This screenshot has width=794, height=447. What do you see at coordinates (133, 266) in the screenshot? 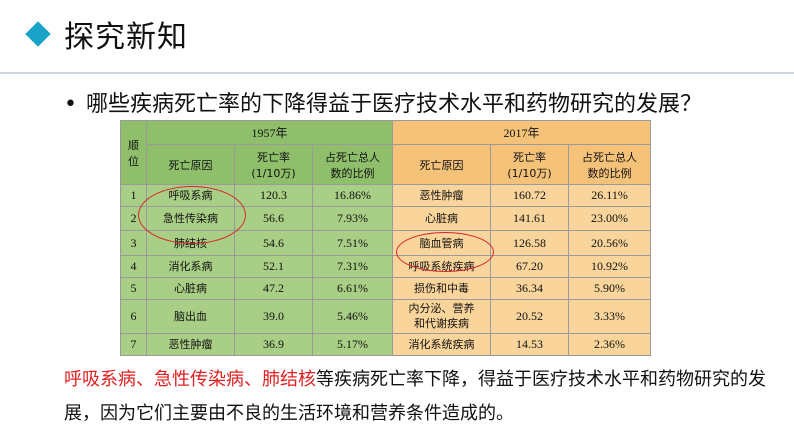
I see `rank-cell: 4` at bounding box center [133, 266].